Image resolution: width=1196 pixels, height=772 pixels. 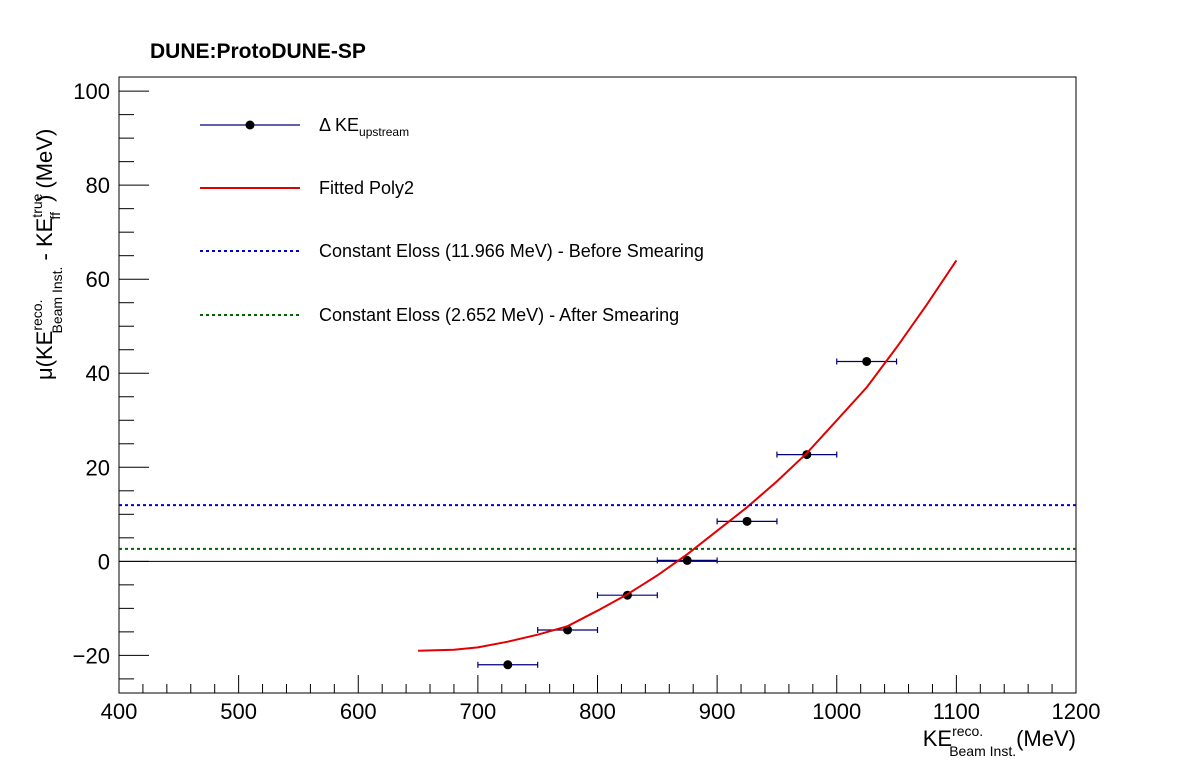 What do you see at coordinates (358, 711) in the screenshot?
I see `x-tick-label: 600` at bounding box center [358, 711].